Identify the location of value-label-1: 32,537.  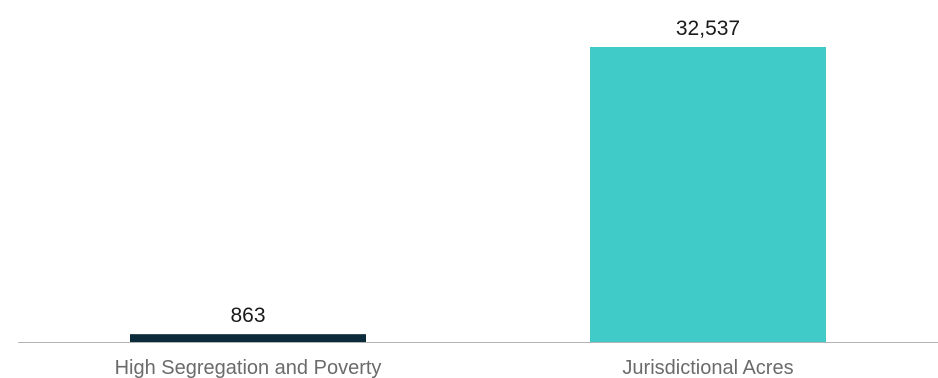
(708, 28).